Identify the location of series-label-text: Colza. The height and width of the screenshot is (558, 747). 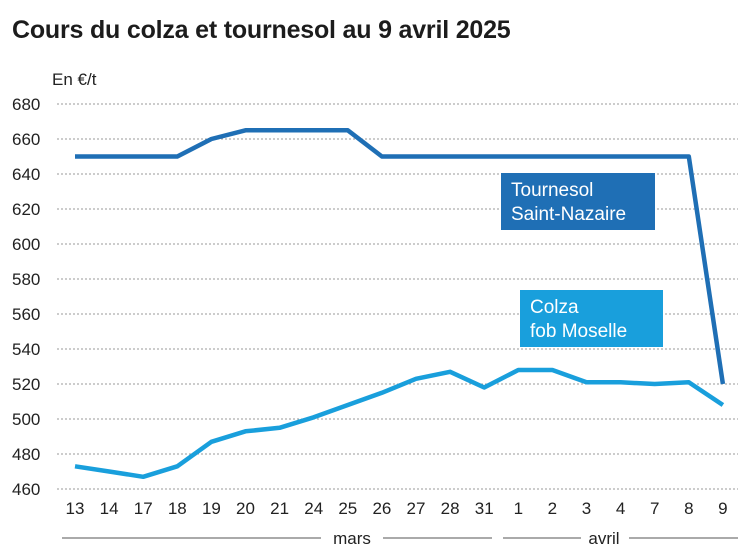
(554, 307).